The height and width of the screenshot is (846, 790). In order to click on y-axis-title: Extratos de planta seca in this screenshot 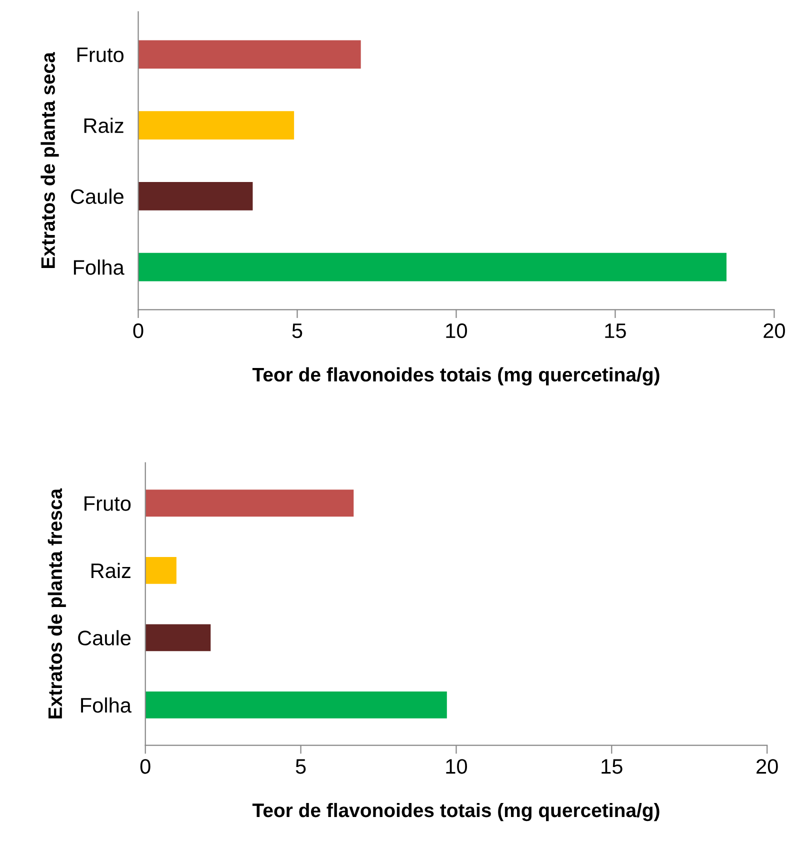, I will do `click(49, 160)`.